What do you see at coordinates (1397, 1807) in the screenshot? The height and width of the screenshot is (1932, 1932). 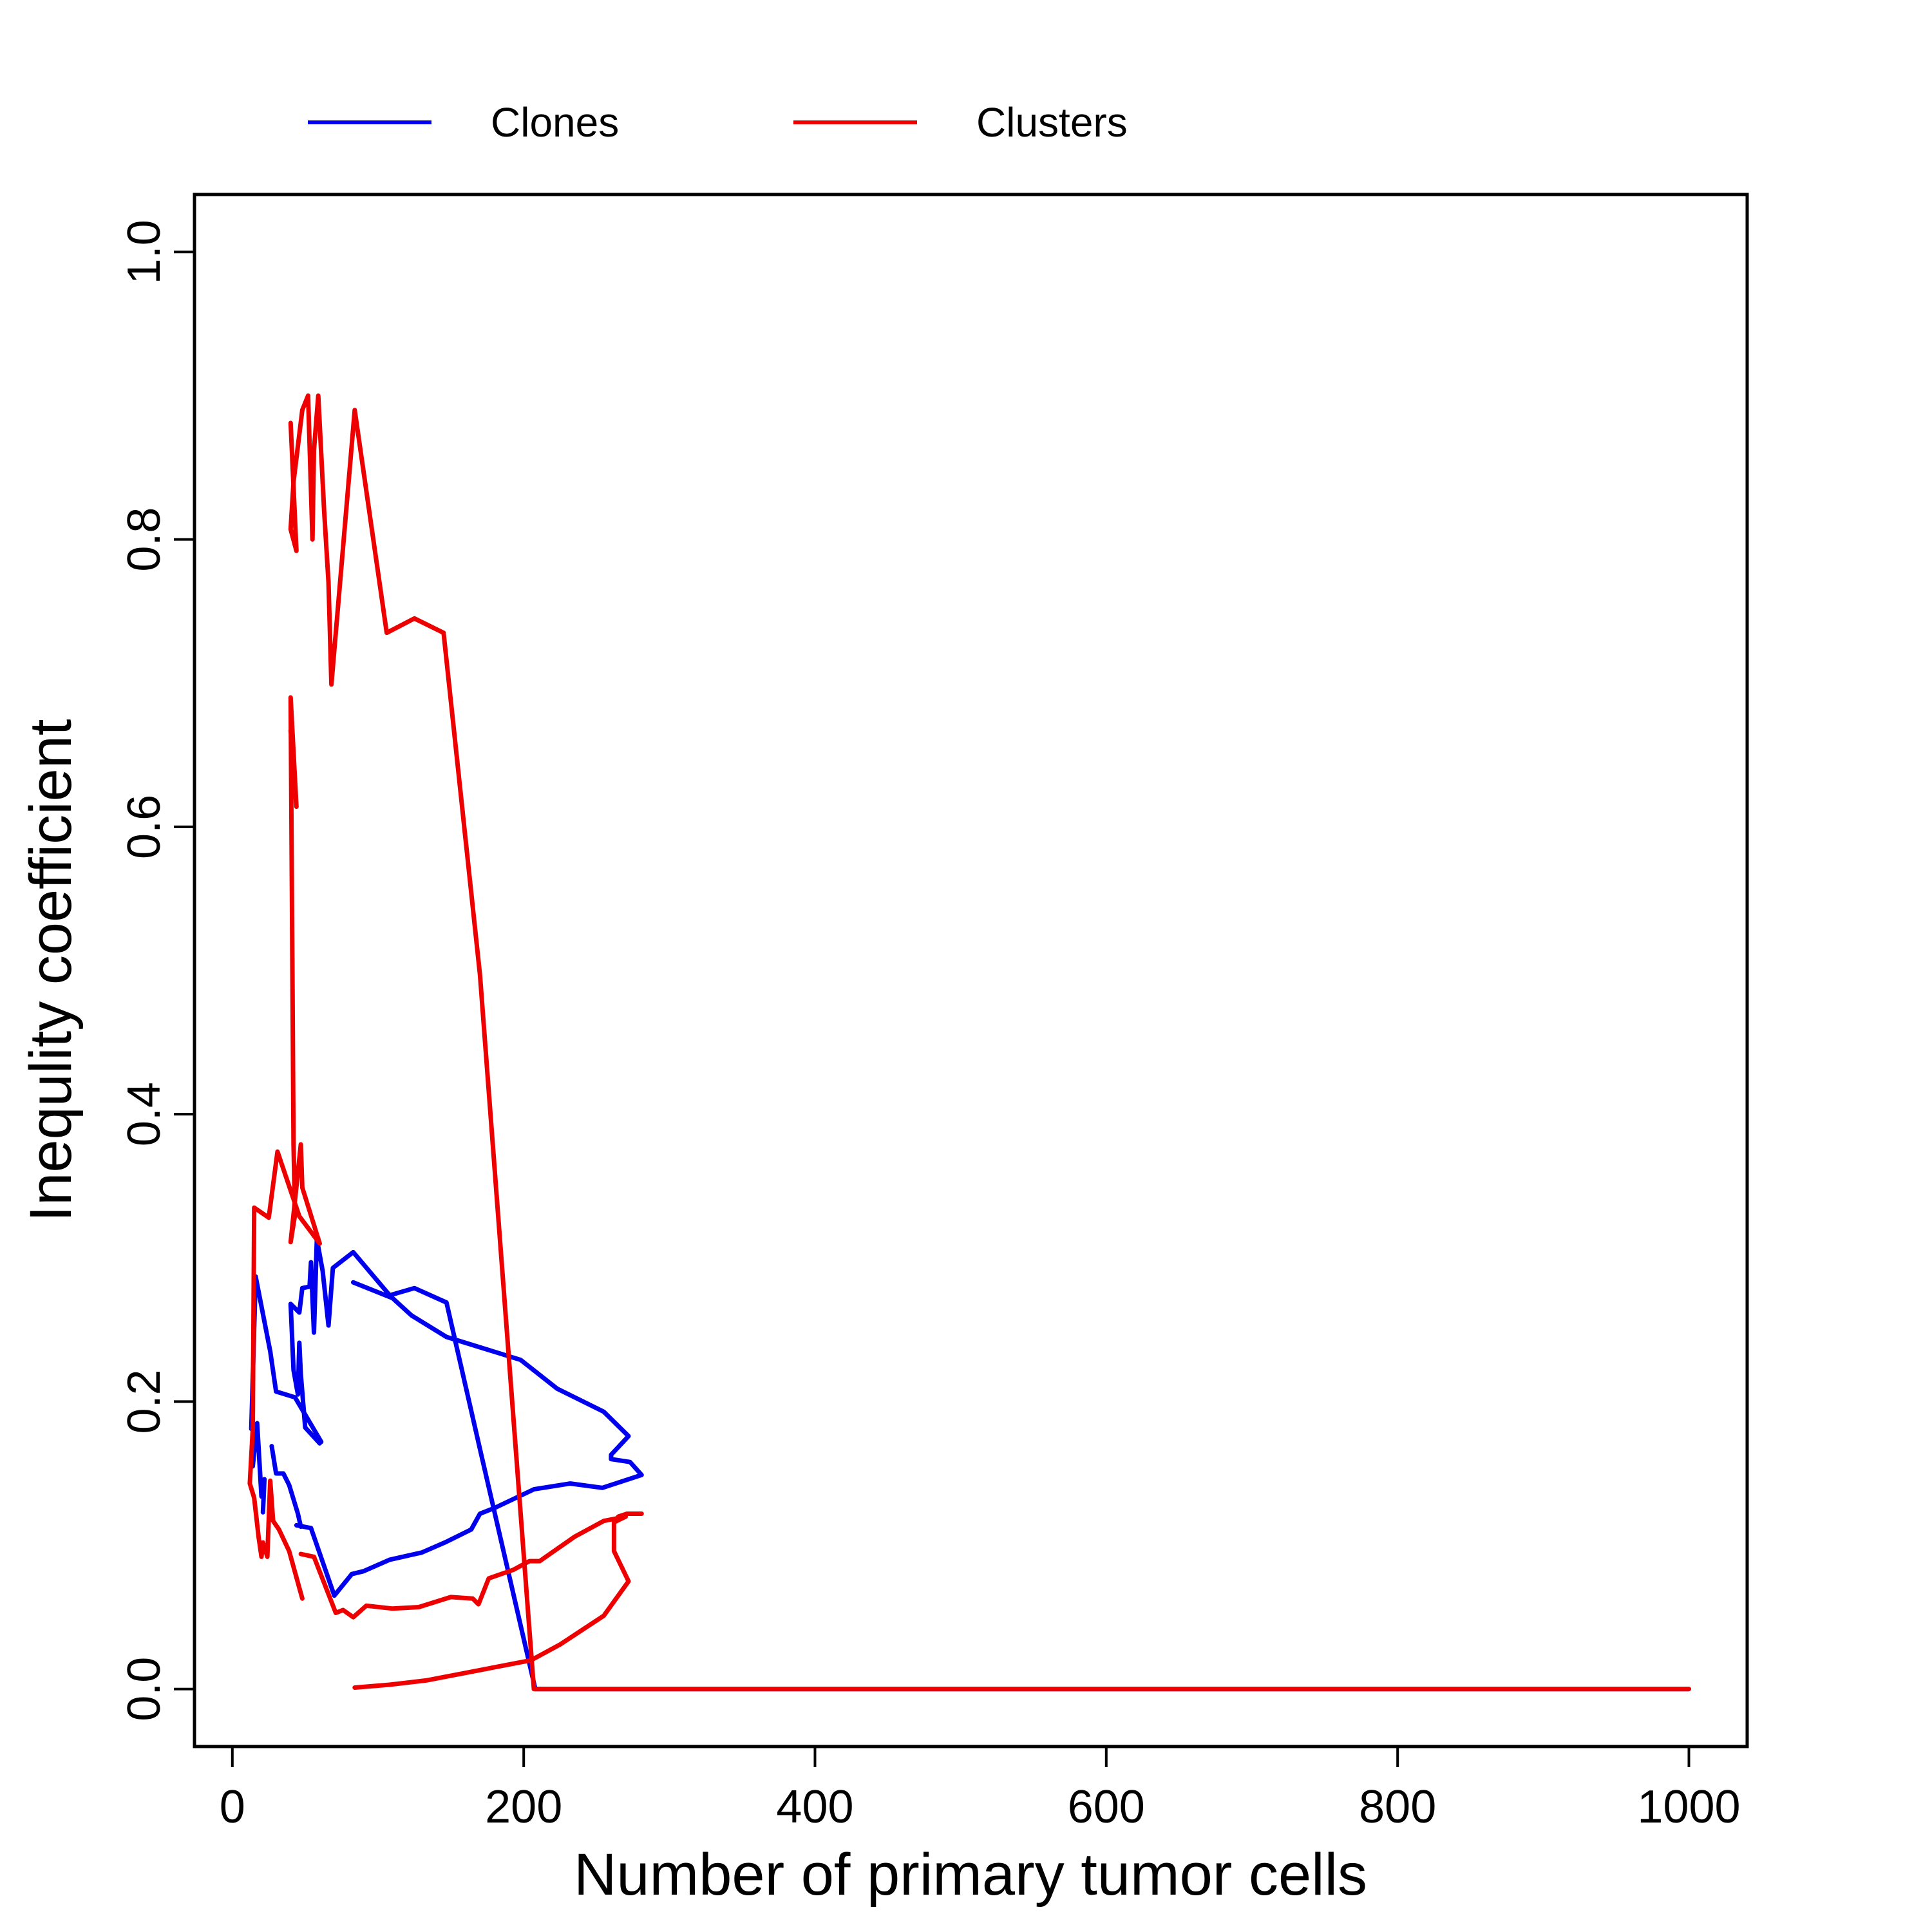 I see `x-tick-label: 800` at bounding box center [1397, 1807].